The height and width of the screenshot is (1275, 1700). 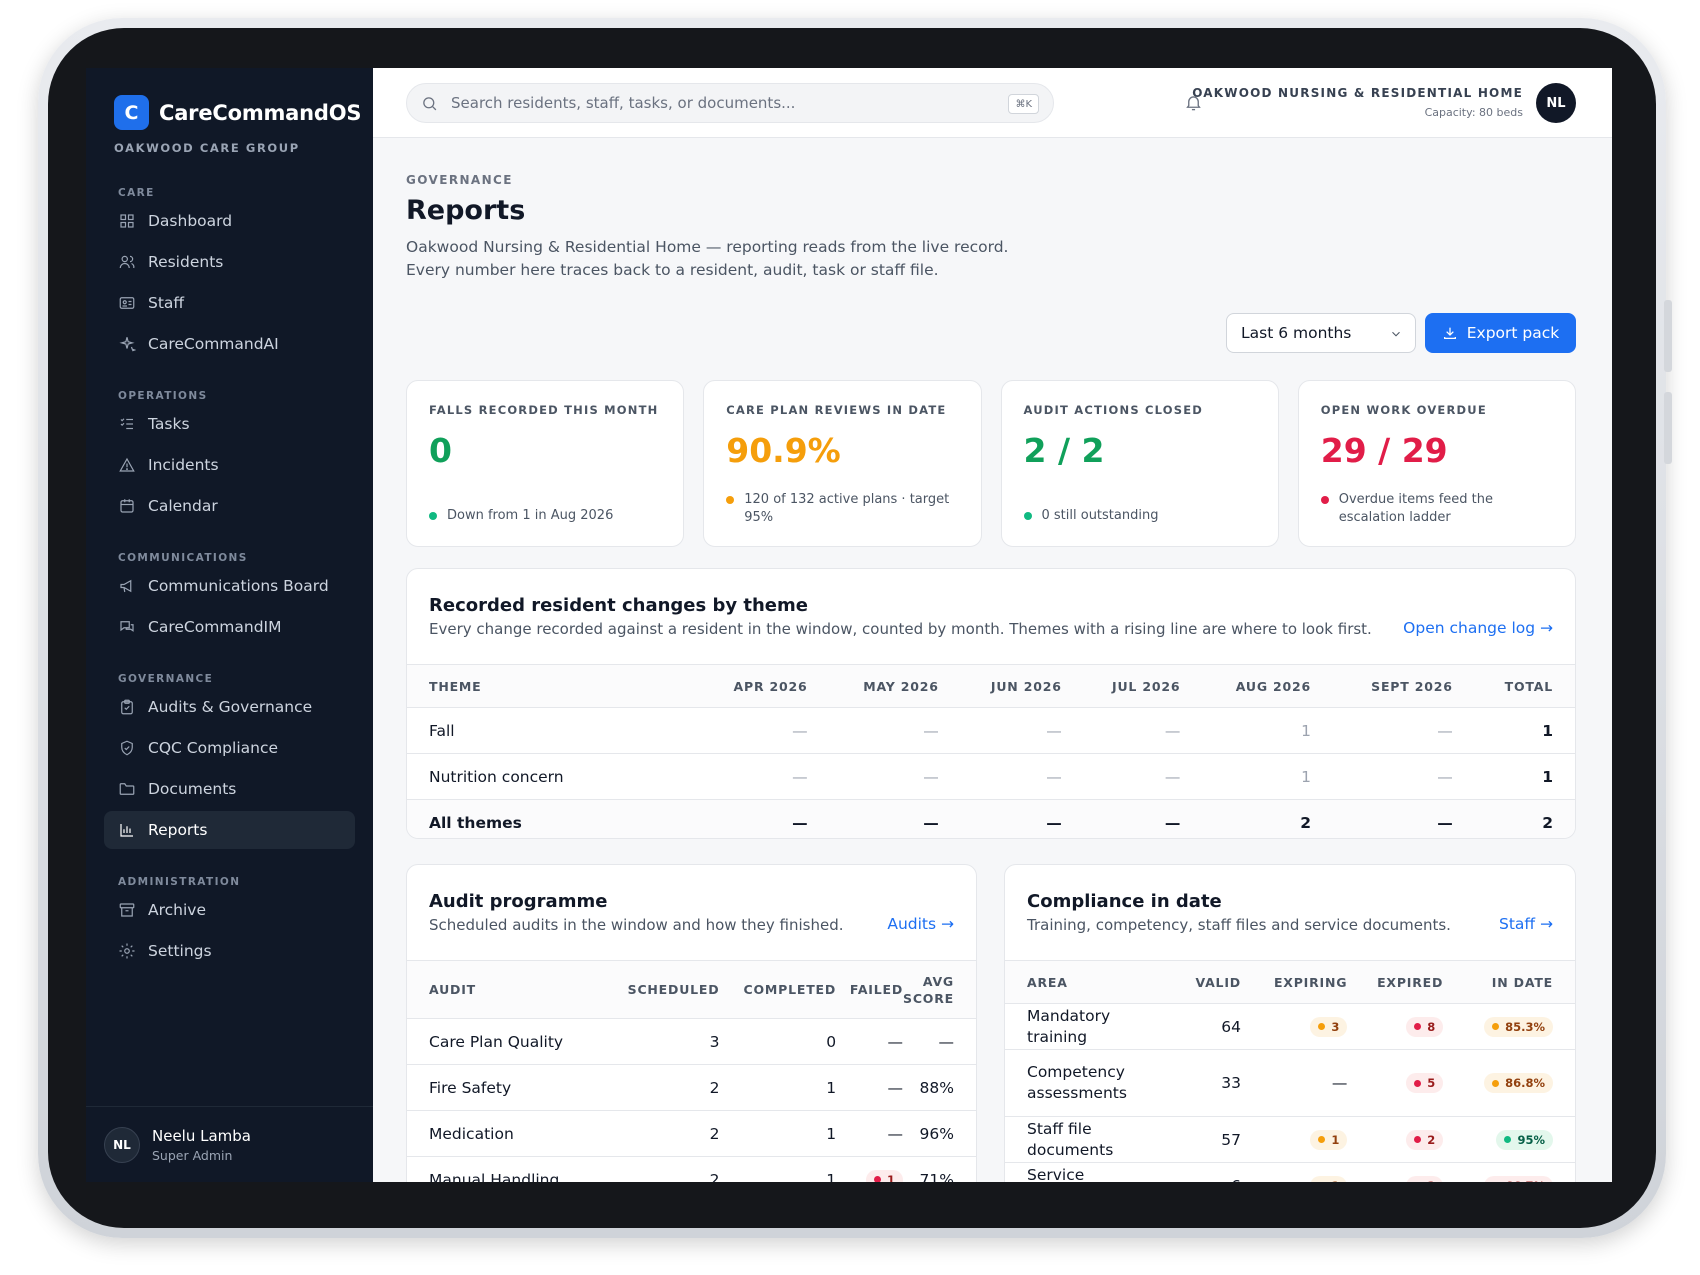 I want to click on chevron-down-icon, so click(x=1396, y=334).